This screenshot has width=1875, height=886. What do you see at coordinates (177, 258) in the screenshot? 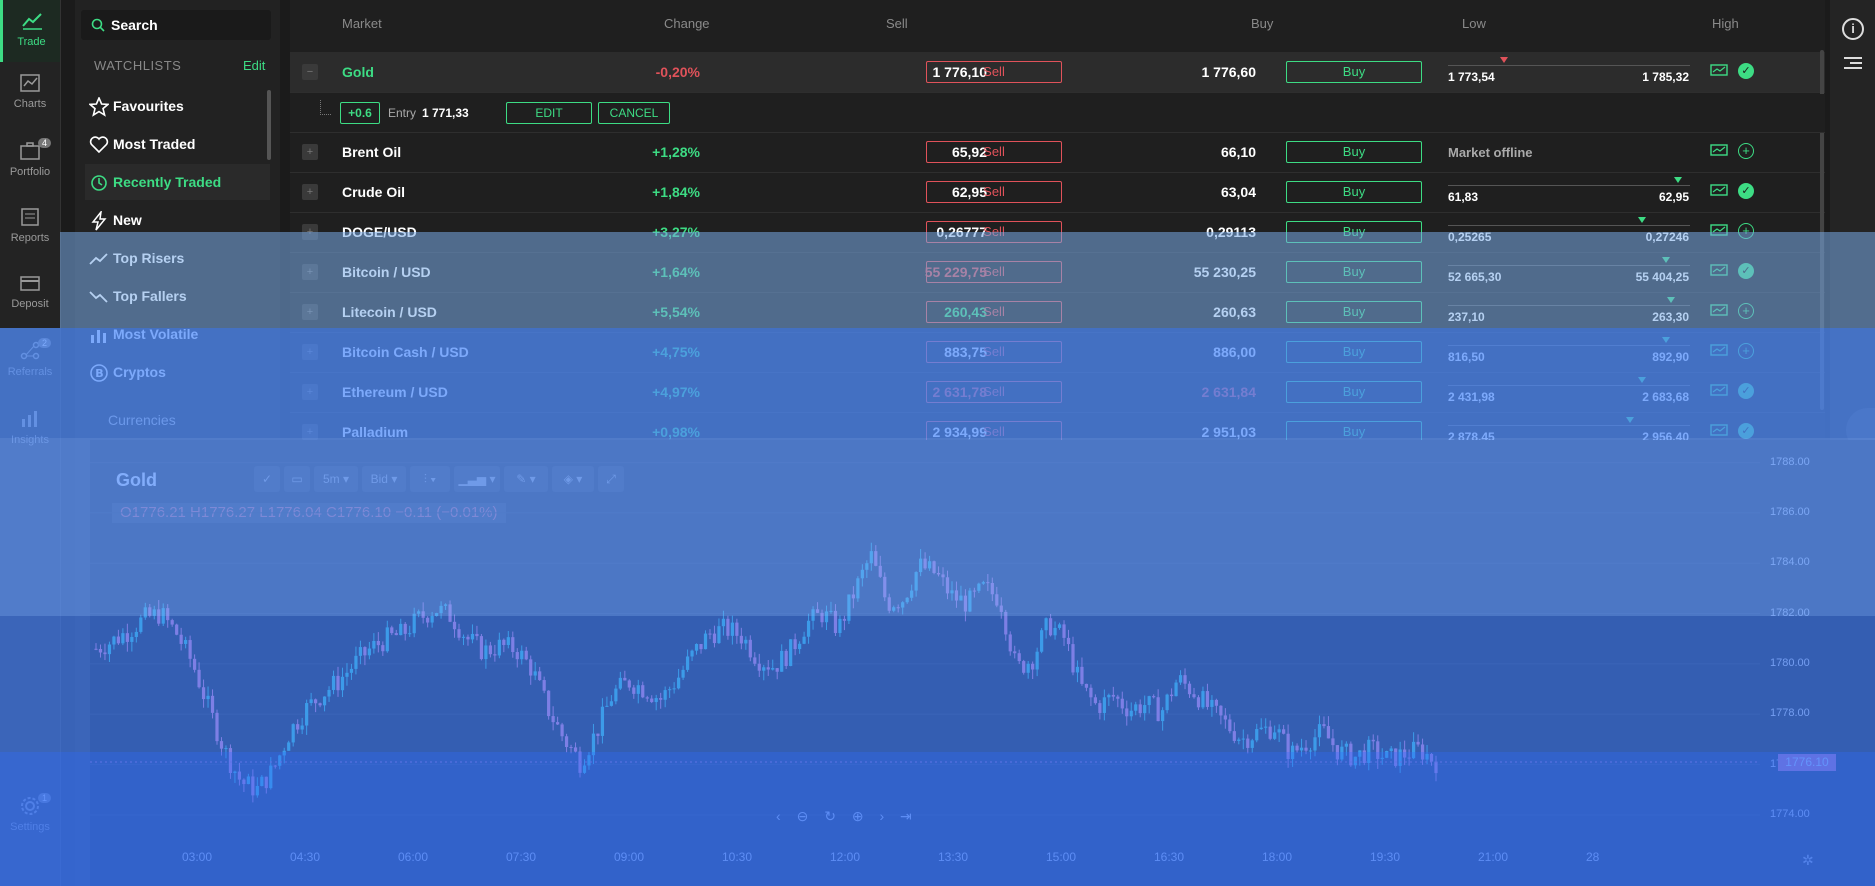
I see `watchlist-top-risers: Top Risers` at bounding box center [177, 258].